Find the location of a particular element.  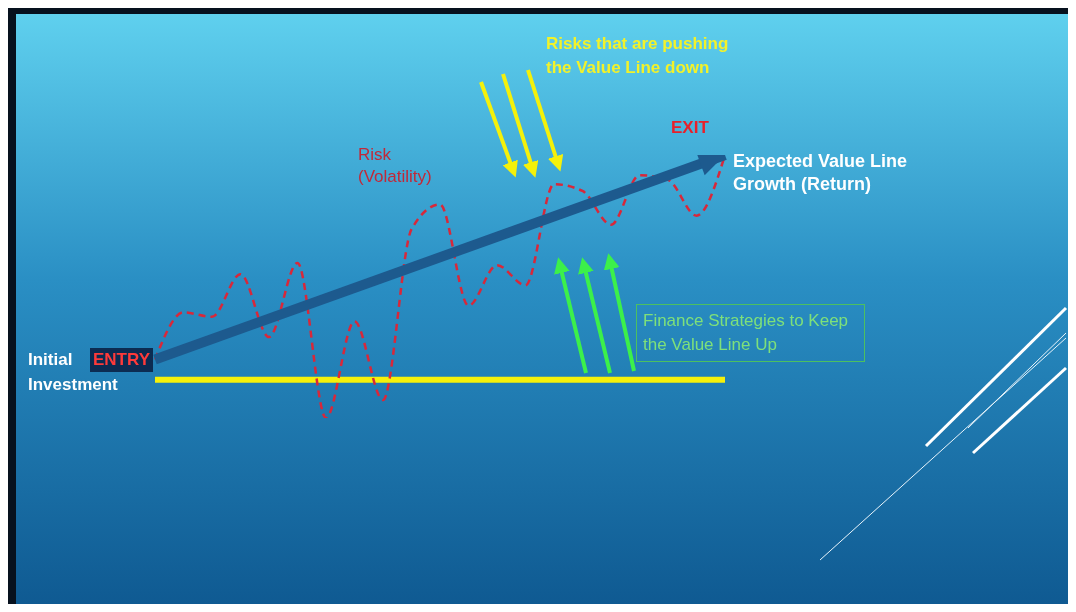

text: Risks that are pushing the Value Line down is located at coordinates (638, 56).